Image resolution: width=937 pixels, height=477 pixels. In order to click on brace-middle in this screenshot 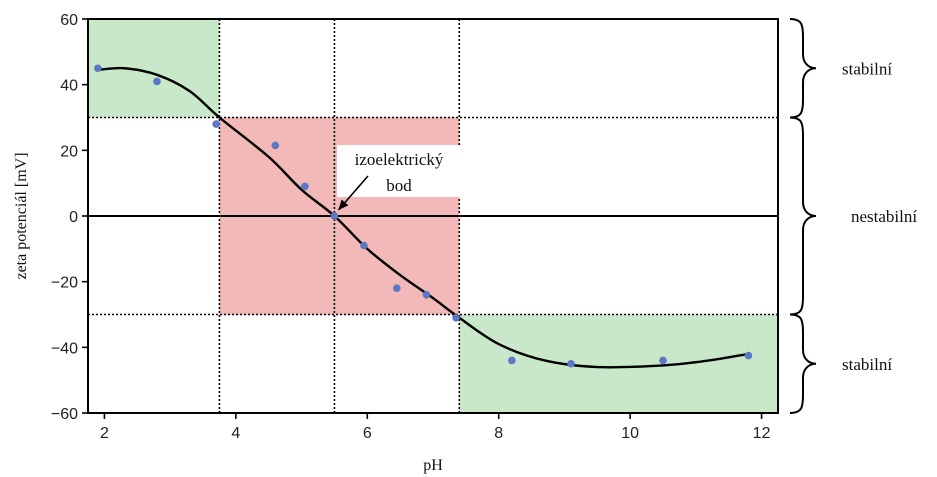, I will do `click(803, 216)`.